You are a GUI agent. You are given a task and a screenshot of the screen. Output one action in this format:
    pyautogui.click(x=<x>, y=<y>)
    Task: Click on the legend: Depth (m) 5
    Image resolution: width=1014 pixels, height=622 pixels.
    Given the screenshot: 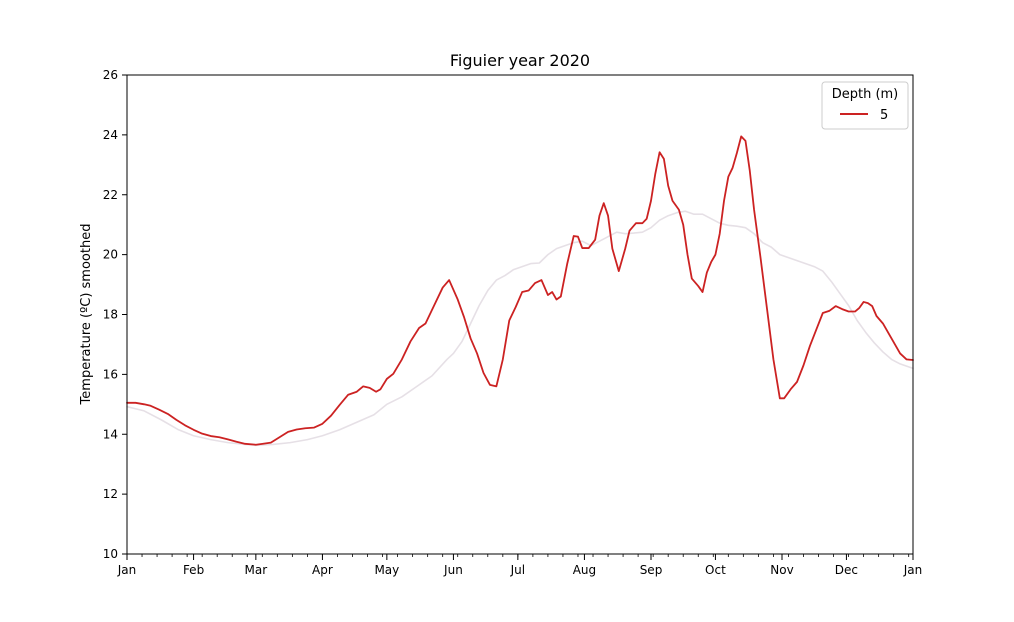 What is the action you would take?
    pyautogui.click(x=865, y=105)
    